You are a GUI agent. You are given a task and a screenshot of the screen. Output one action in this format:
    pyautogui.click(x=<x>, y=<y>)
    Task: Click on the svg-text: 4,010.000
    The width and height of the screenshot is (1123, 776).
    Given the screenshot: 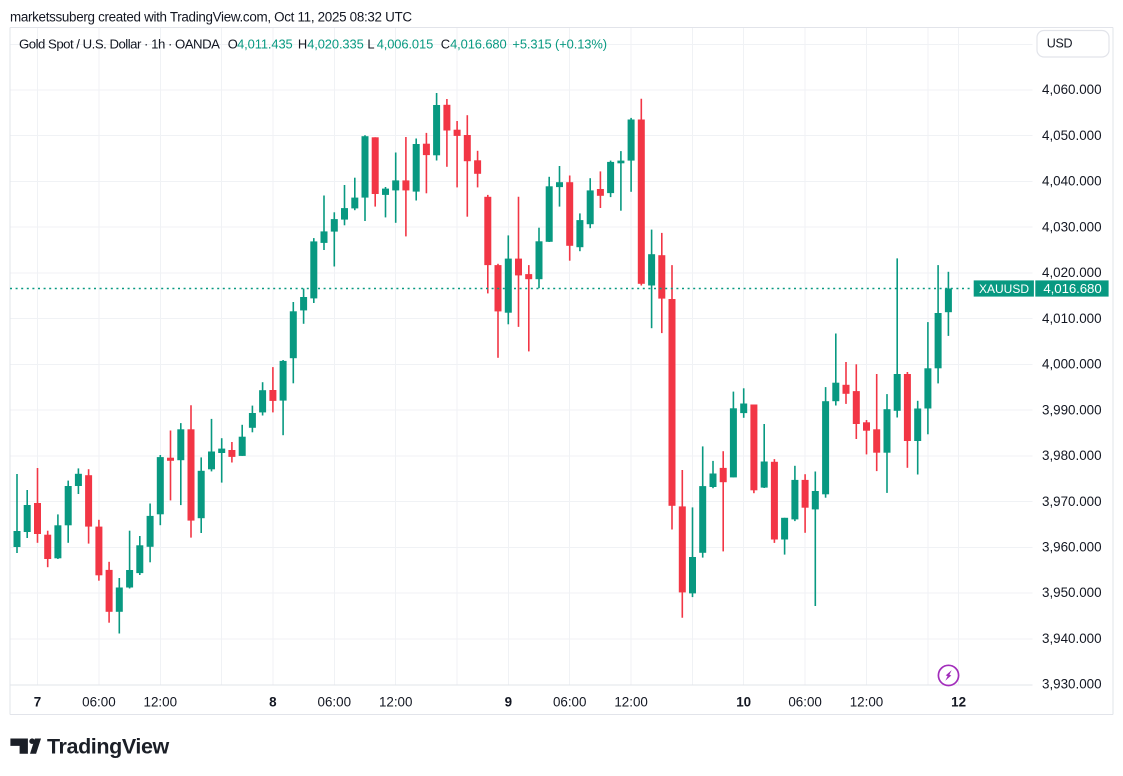 What is the action you would take?
    pyautogui.click(x=1072, y=318)
    